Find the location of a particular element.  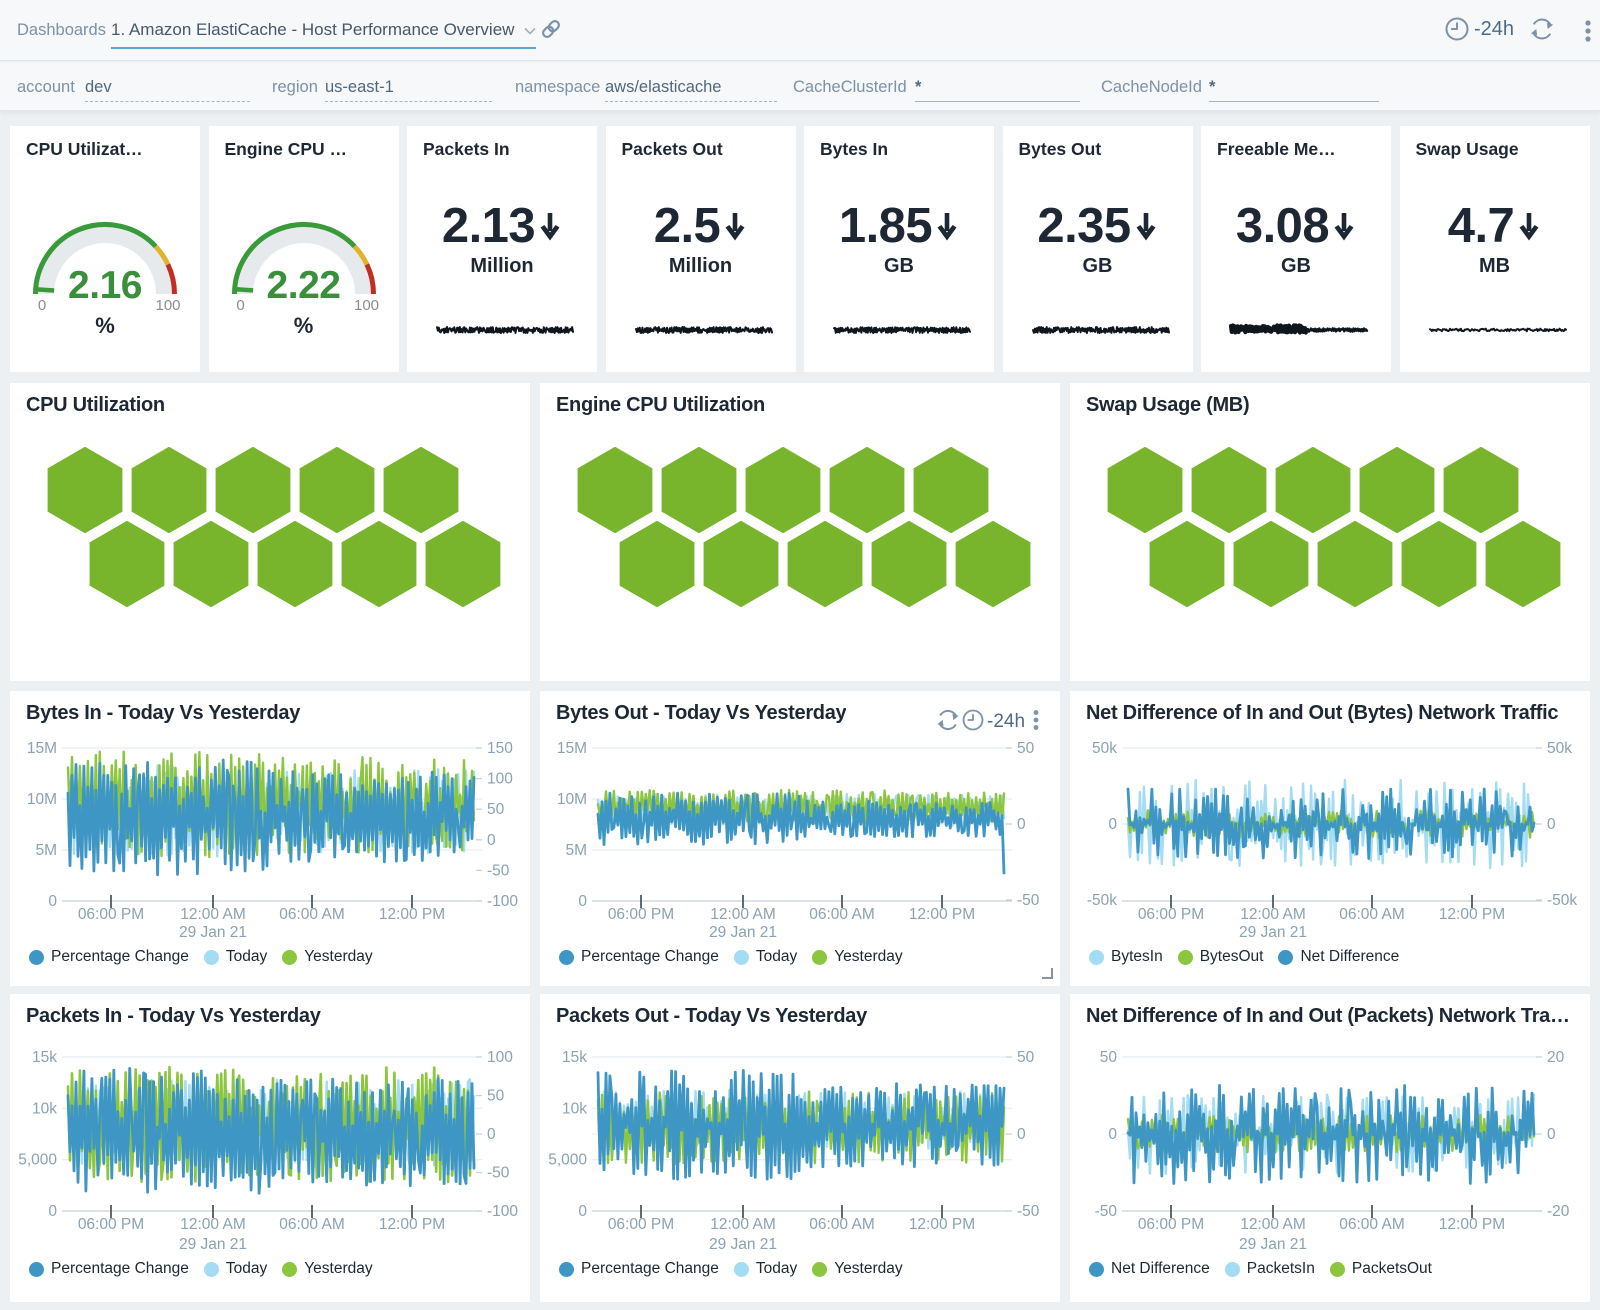

svg-text: -24h is located at coordinates (1006, 721).